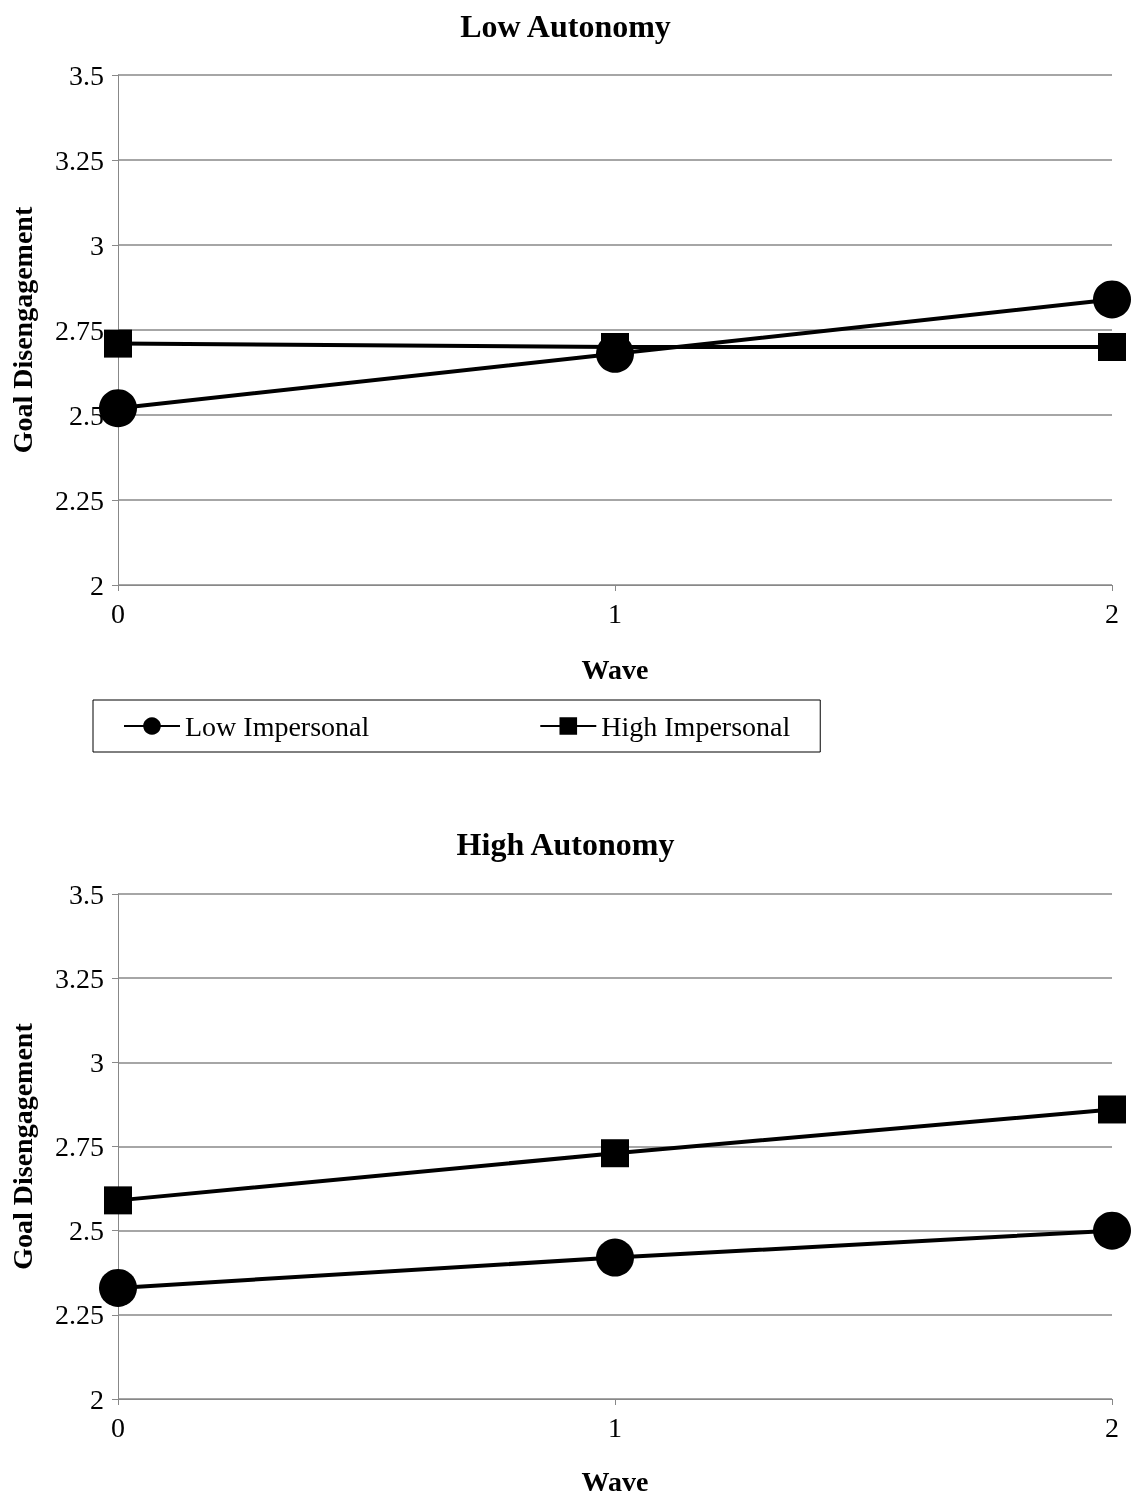  What do you see at coordinates (696, 726) in the screenshot?
I see `legend-label: High Impersonal` at bounding box center [696, 726].